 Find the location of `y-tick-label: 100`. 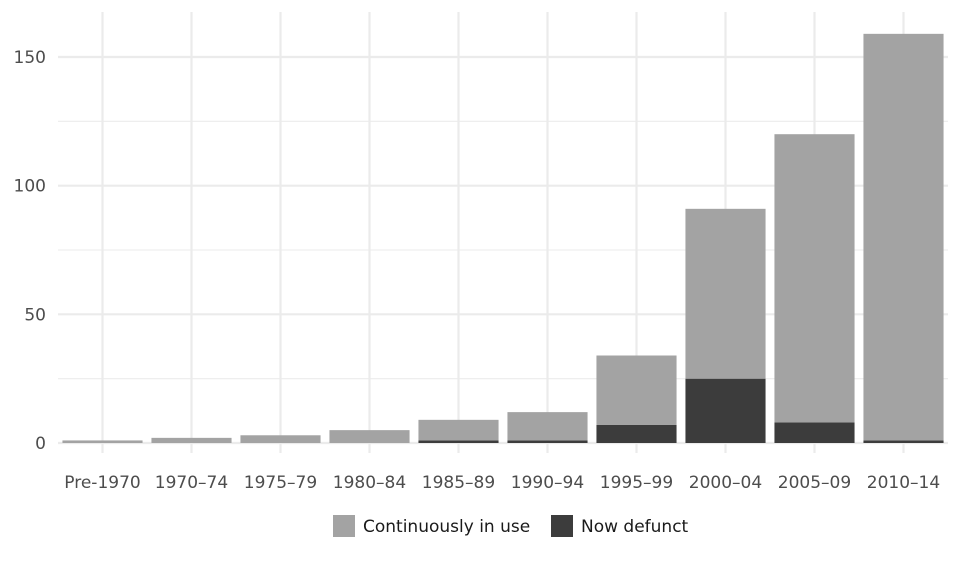

y-tick-label: 100 is located at coordinates (30, 187).